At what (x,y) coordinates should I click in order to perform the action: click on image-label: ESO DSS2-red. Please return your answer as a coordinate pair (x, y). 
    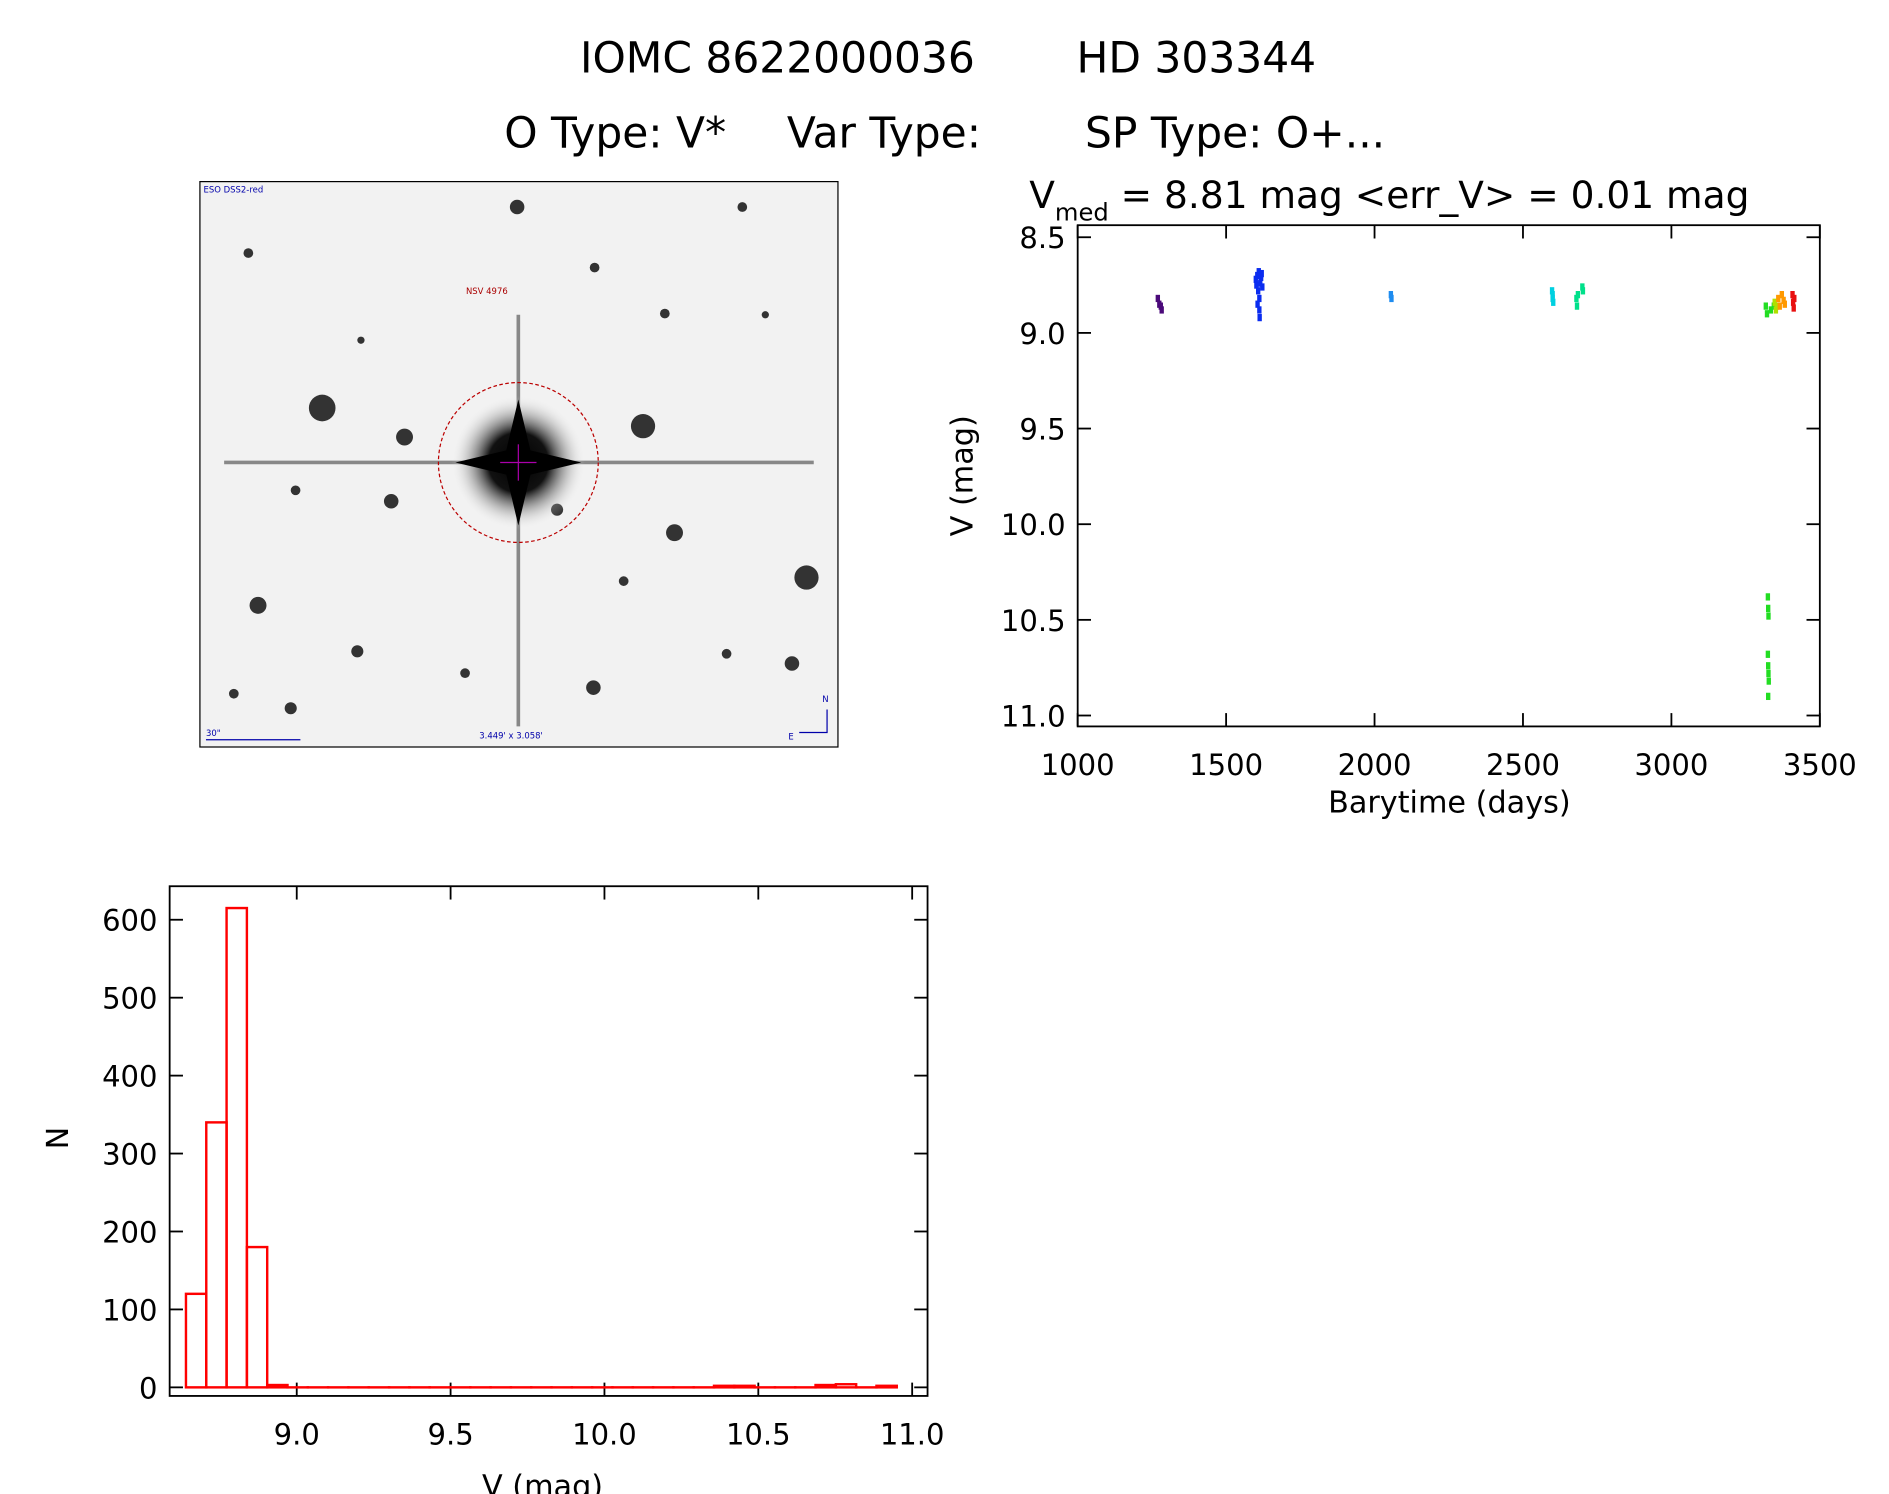
    Looking at the image, I should click on (234, 190).